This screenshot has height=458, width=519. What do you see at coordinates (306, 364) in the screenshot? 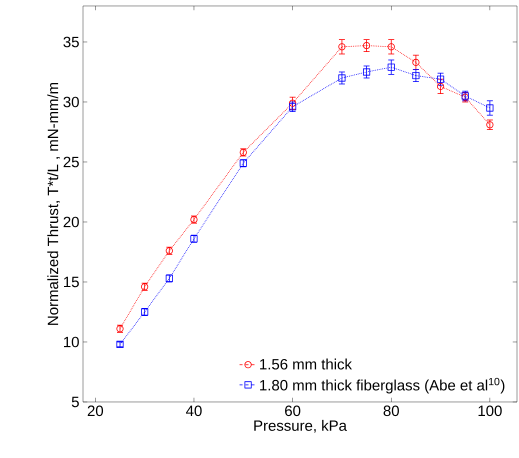
I see `legend-label: 1.56 mm thick` at bounding box center [306, 364].